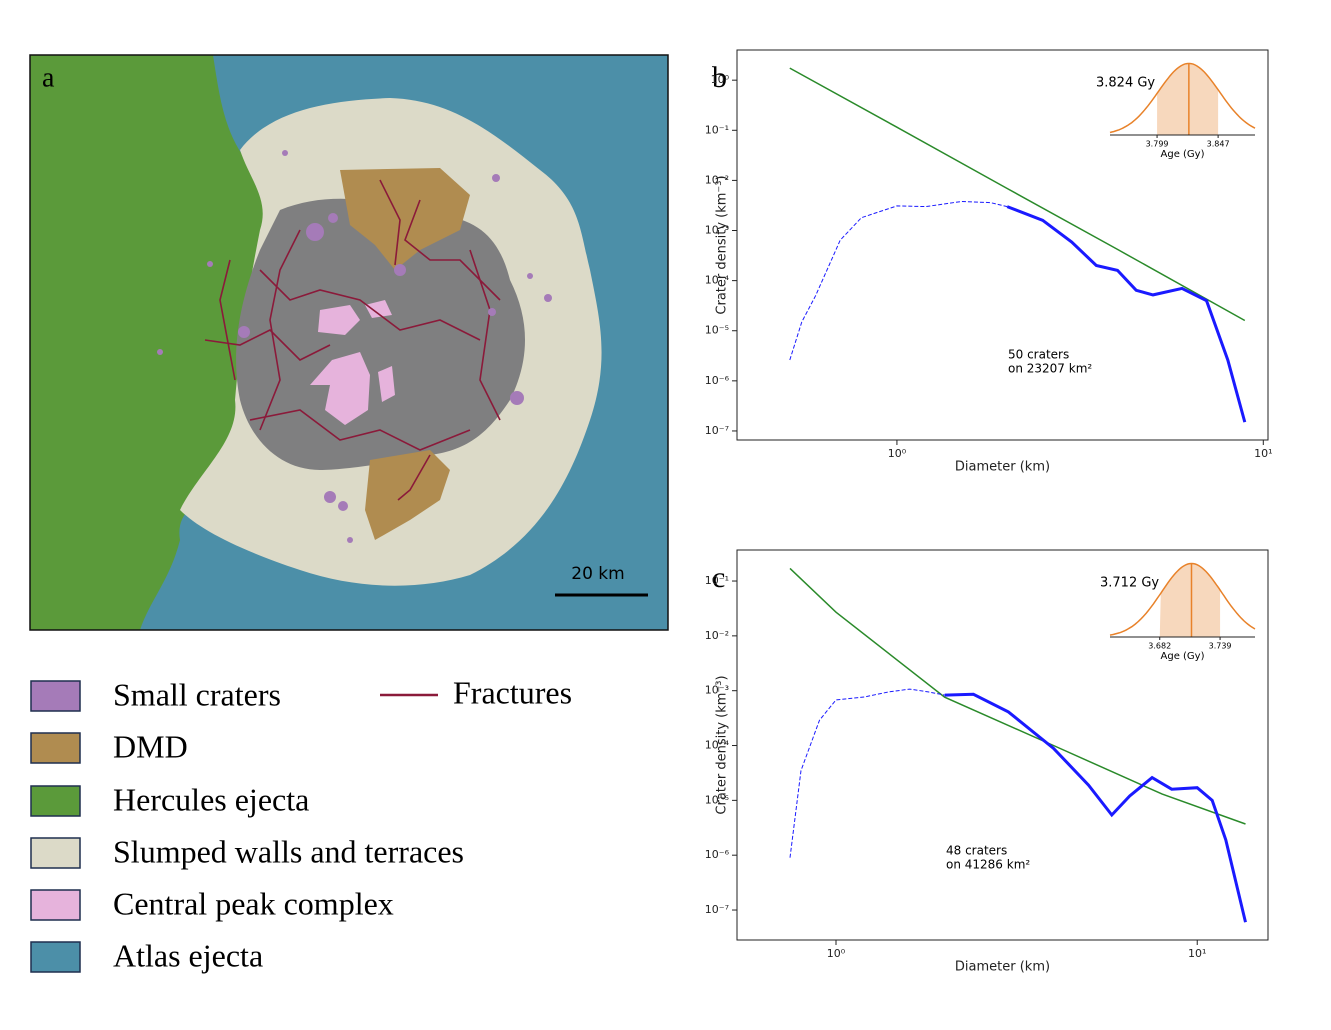 Image resolution: width=1331 pixels, height=1030 pixels. Describe the element at coordinates (211, 799) in the screenshot. I see `legend-label: Hercules ejecta` at that location.